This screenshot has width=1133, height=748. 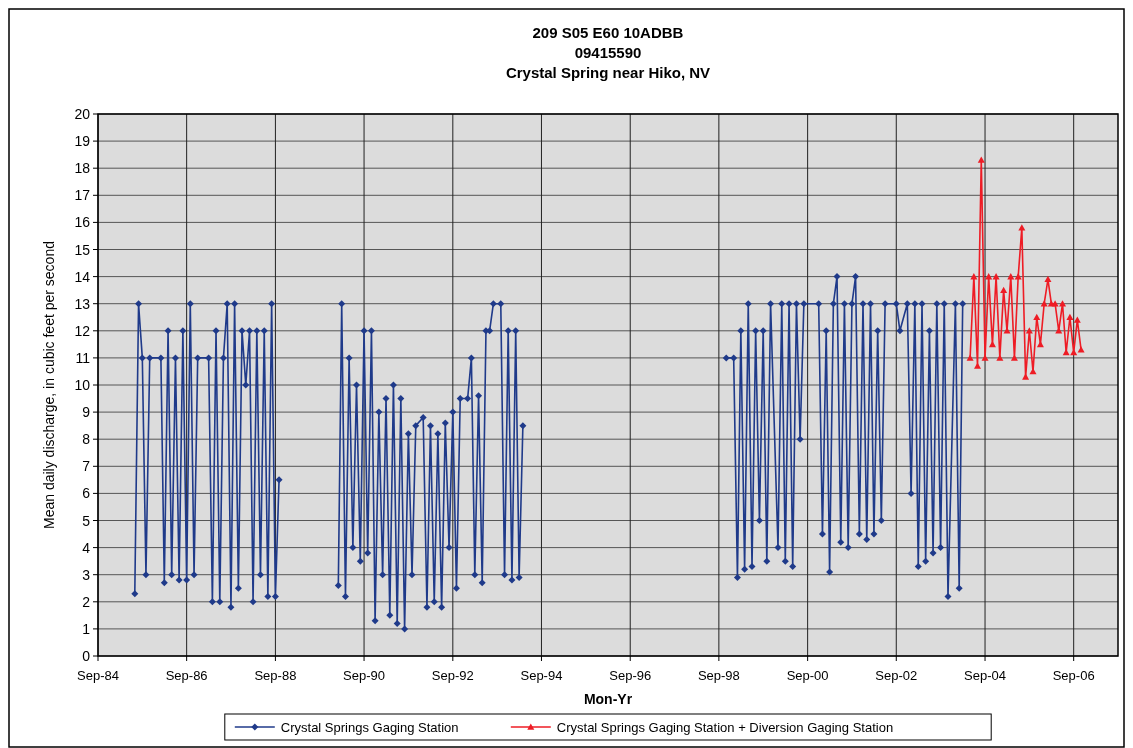 What do you see at coordinates (83, 357) in the screenshot?
I see `y-tick-label: 11` at bounding box center [83, 357].